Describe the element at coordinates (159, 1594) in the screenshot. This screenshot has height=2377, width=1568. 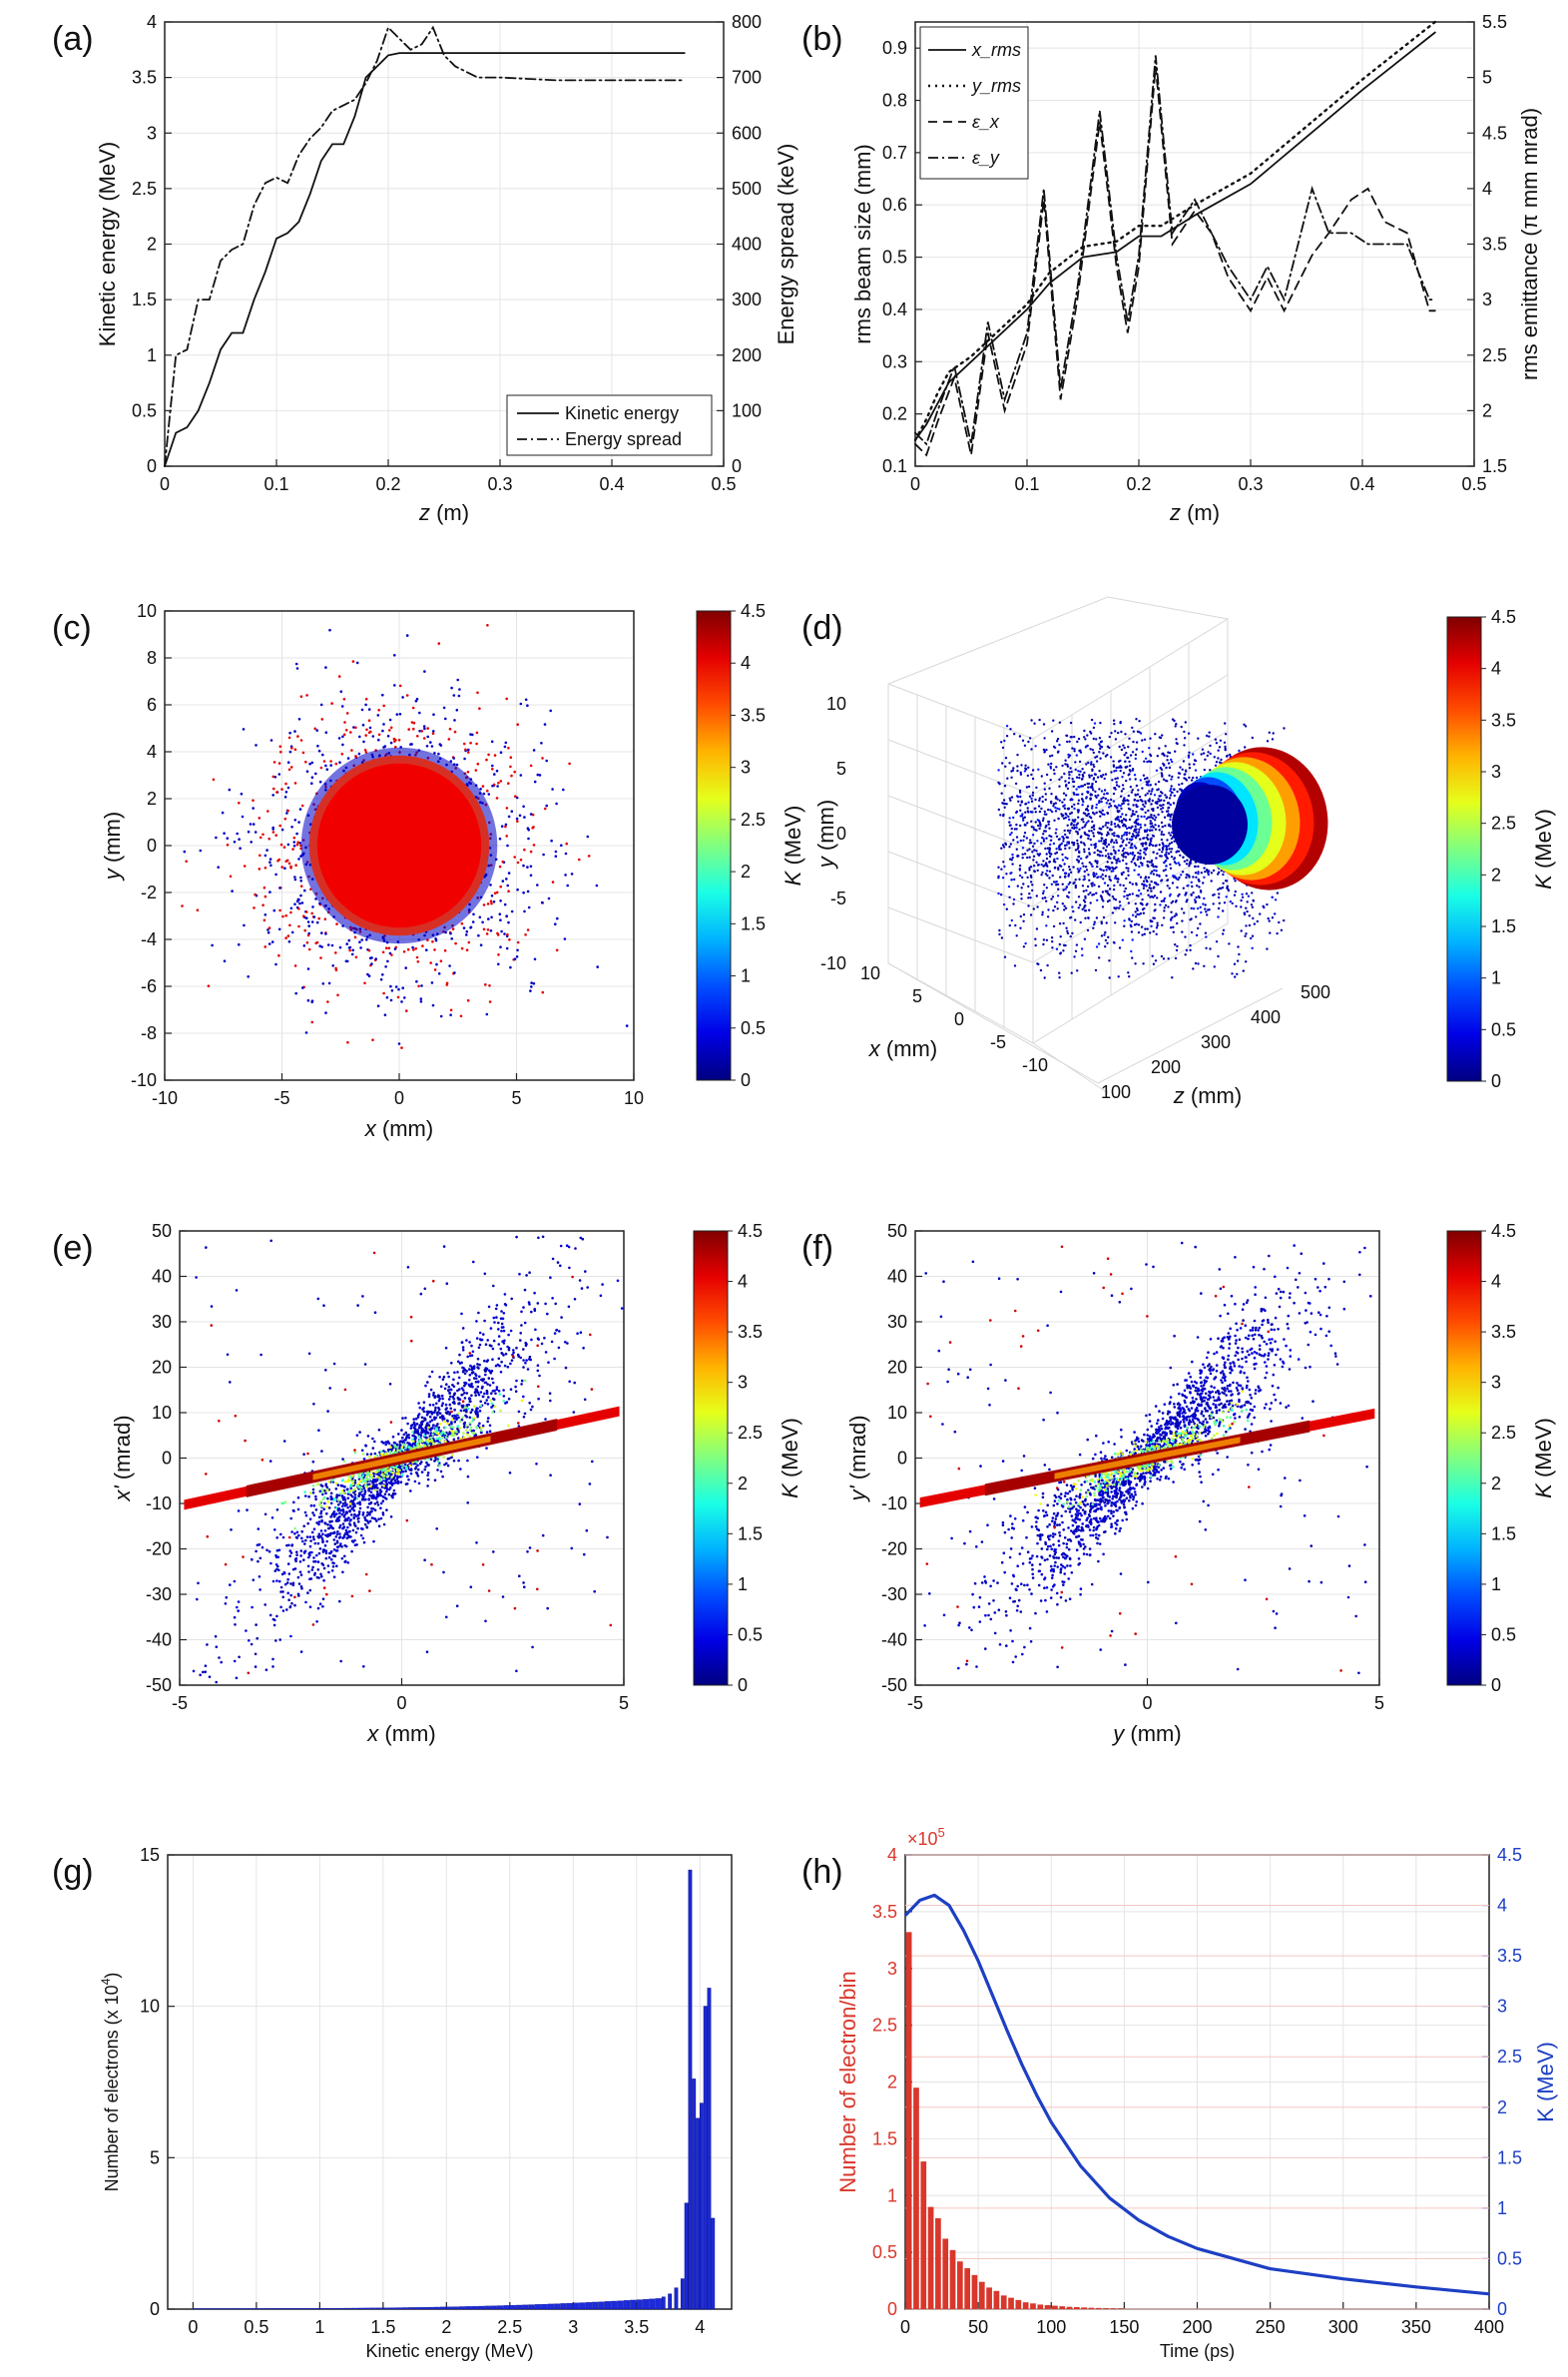
I see `y-tick-label: -30` at that location.